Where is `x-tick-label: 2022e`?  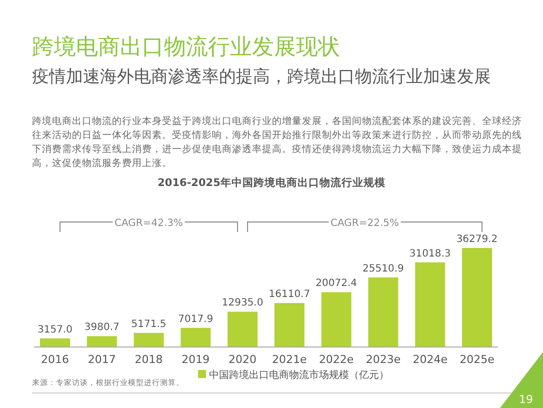
x-tick-label: 2022e is located at coordinates (336, 359).